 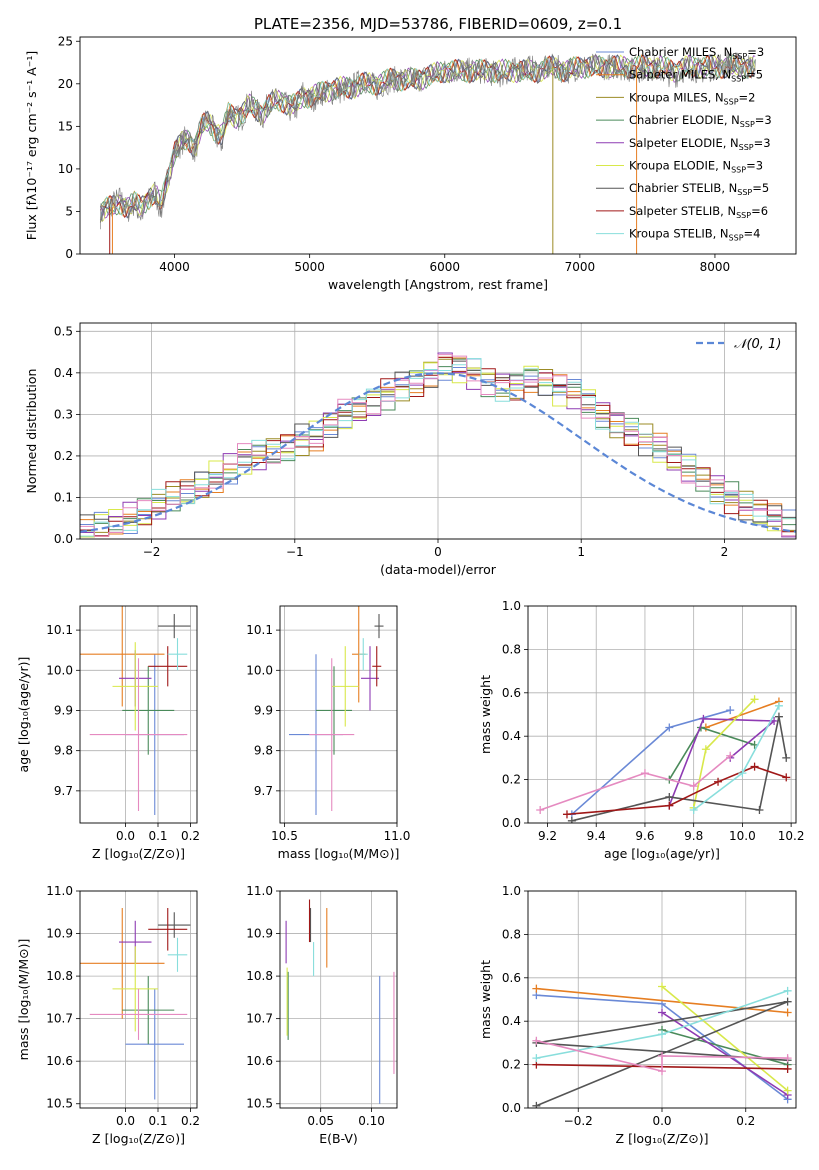 I want to click on x-tick-label: 0.10, so click(x=371, y=1121).